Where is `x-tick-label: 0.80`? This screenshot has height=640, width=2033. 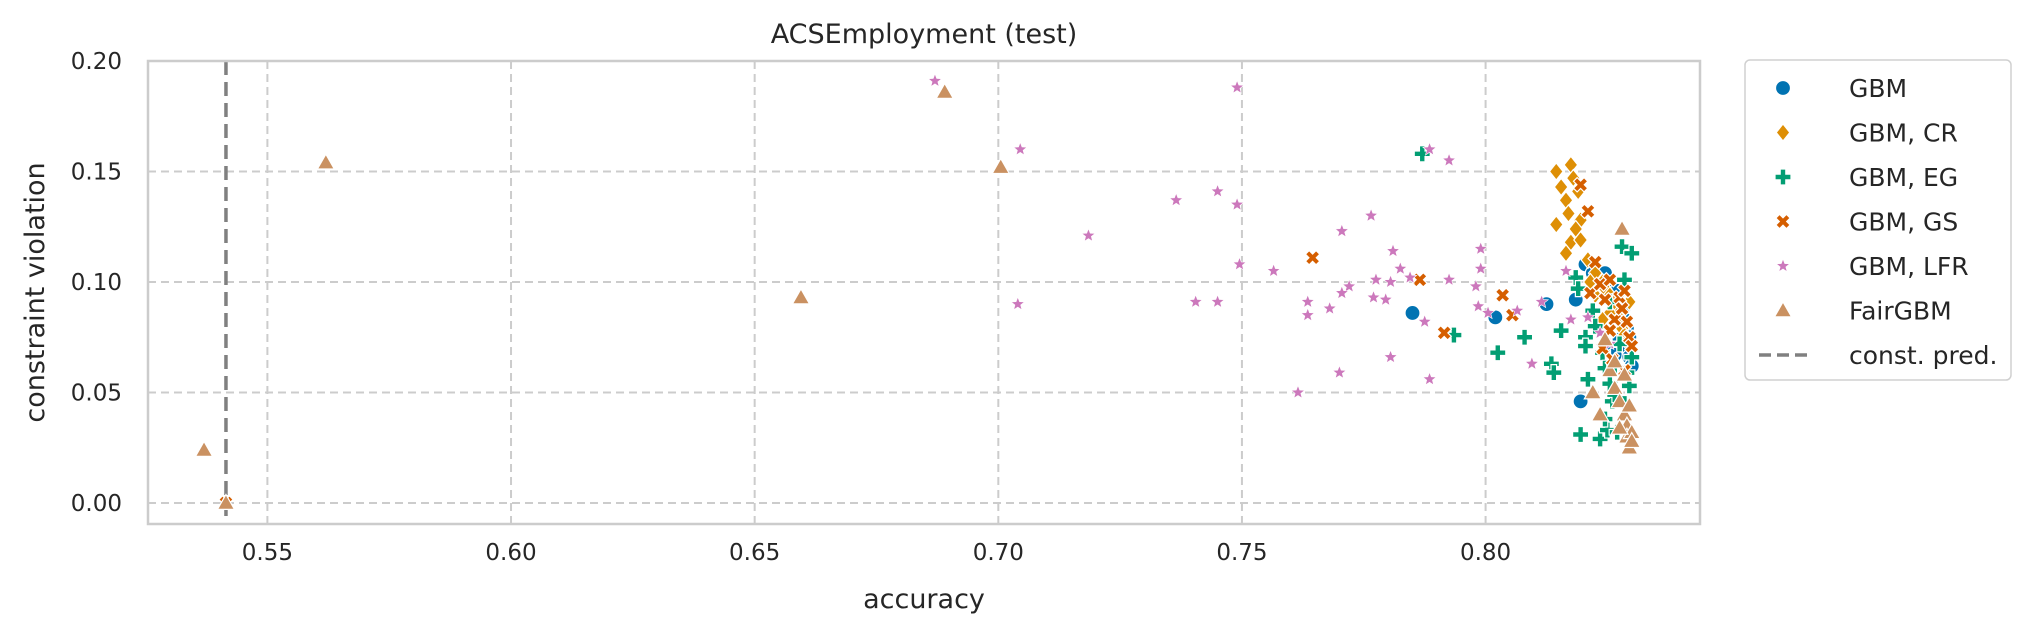
x-tick-label: 0.80 is located at coordinates (1485, 553).